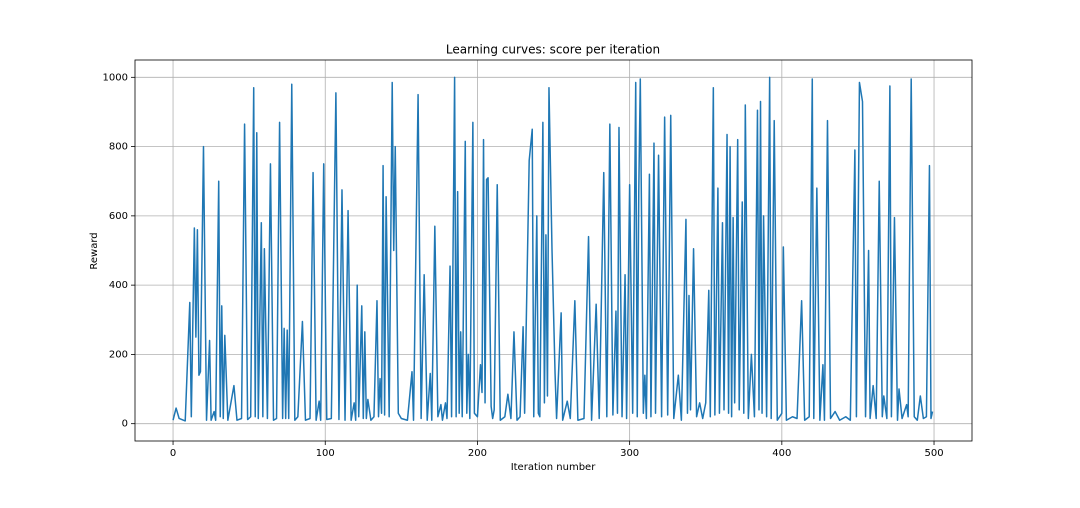  What do you see at coordinates (118, 147) in the screenshot?
I see `y-tick-label: 800` at bounding box center [118, 147].